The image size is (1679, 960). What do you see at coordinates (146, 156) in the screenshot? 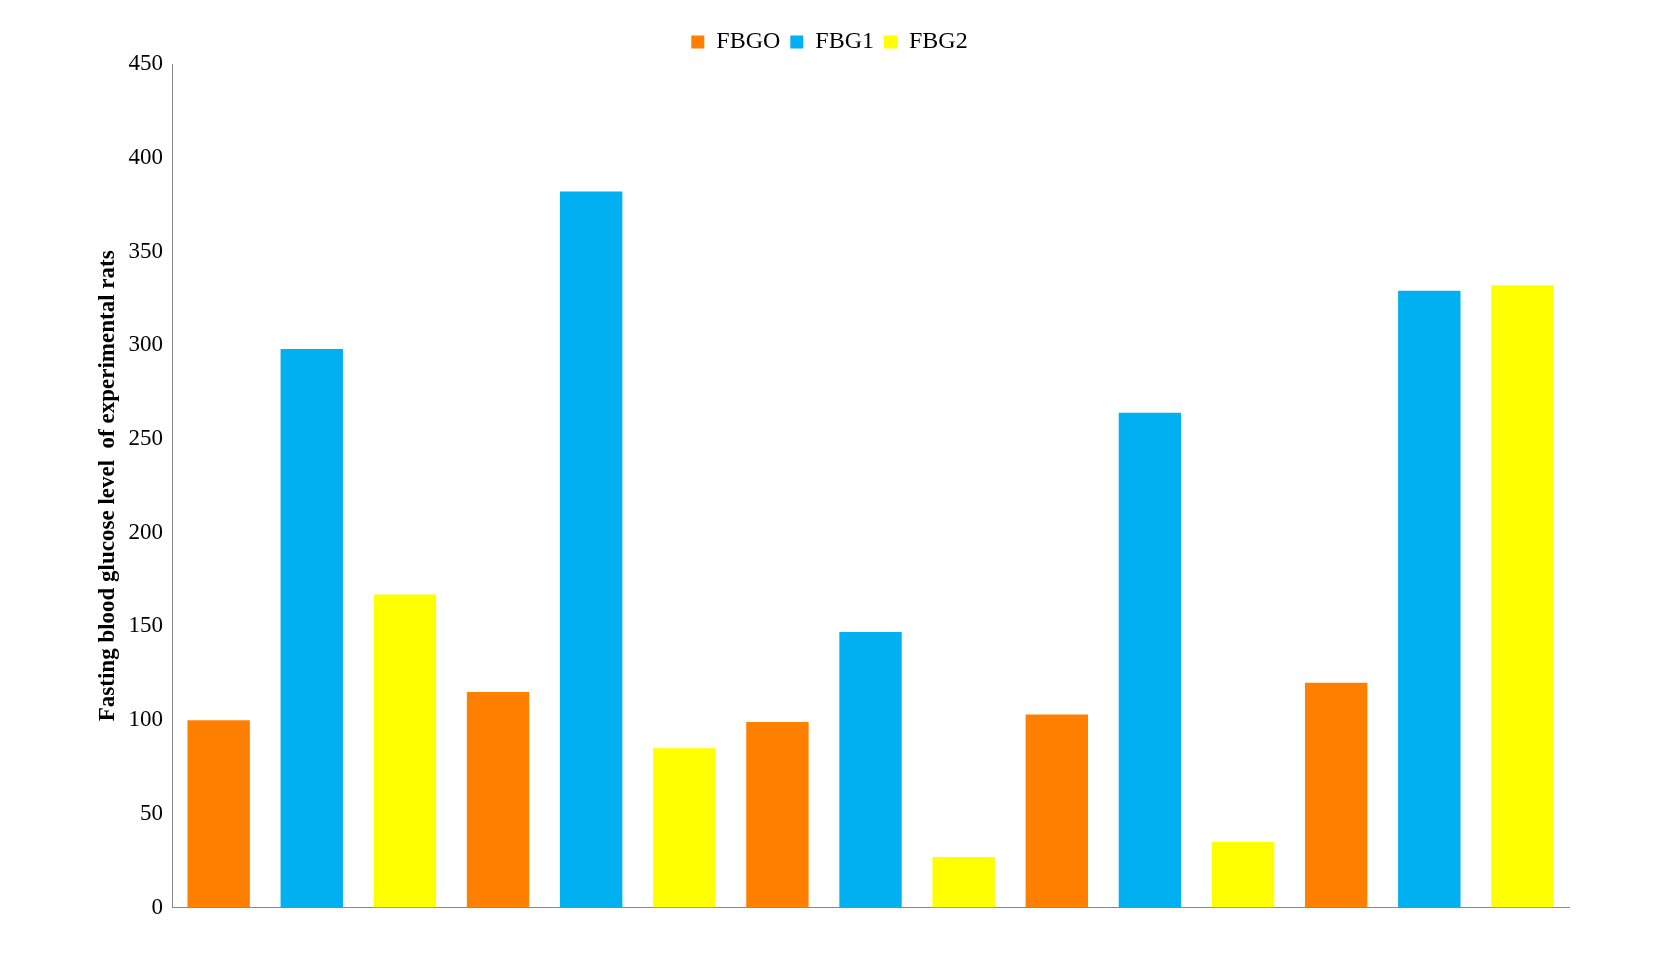
I see `y-tick-label: 400` at bounding box center [146, 156].